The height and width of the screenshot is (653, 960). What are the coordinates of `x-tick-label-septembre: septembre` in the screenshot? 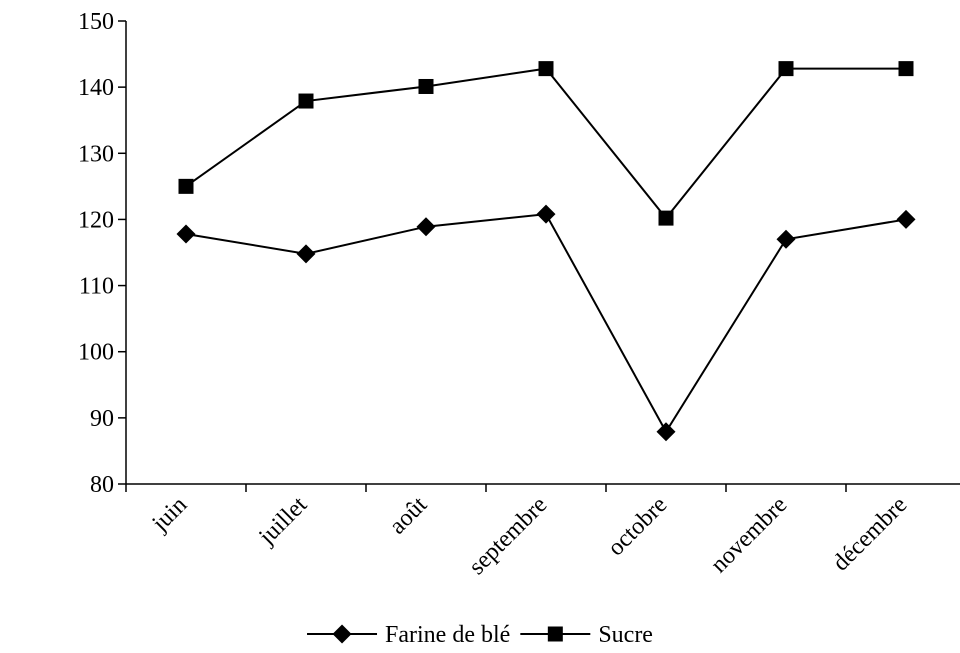 It's located at (508, 536).